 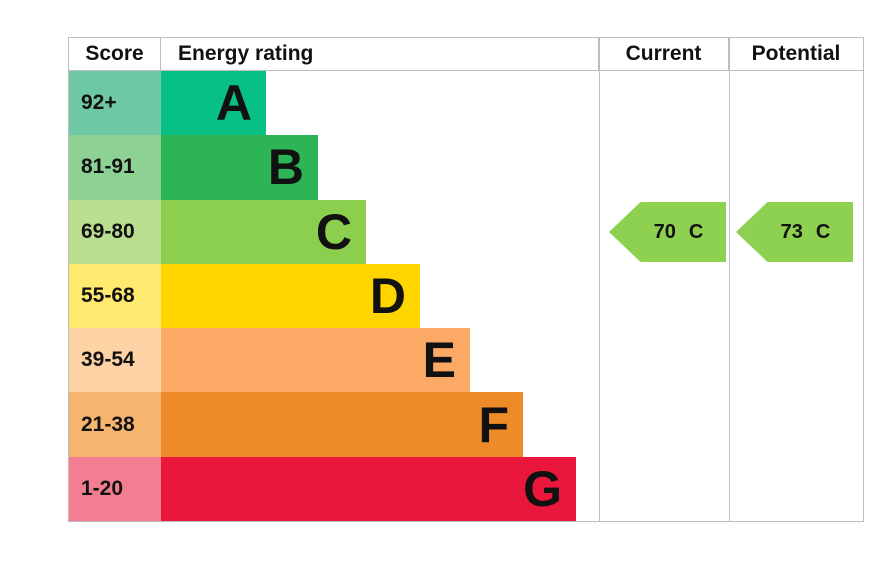 I want to click on band-letter-d: D, so click(x=387, y=295).